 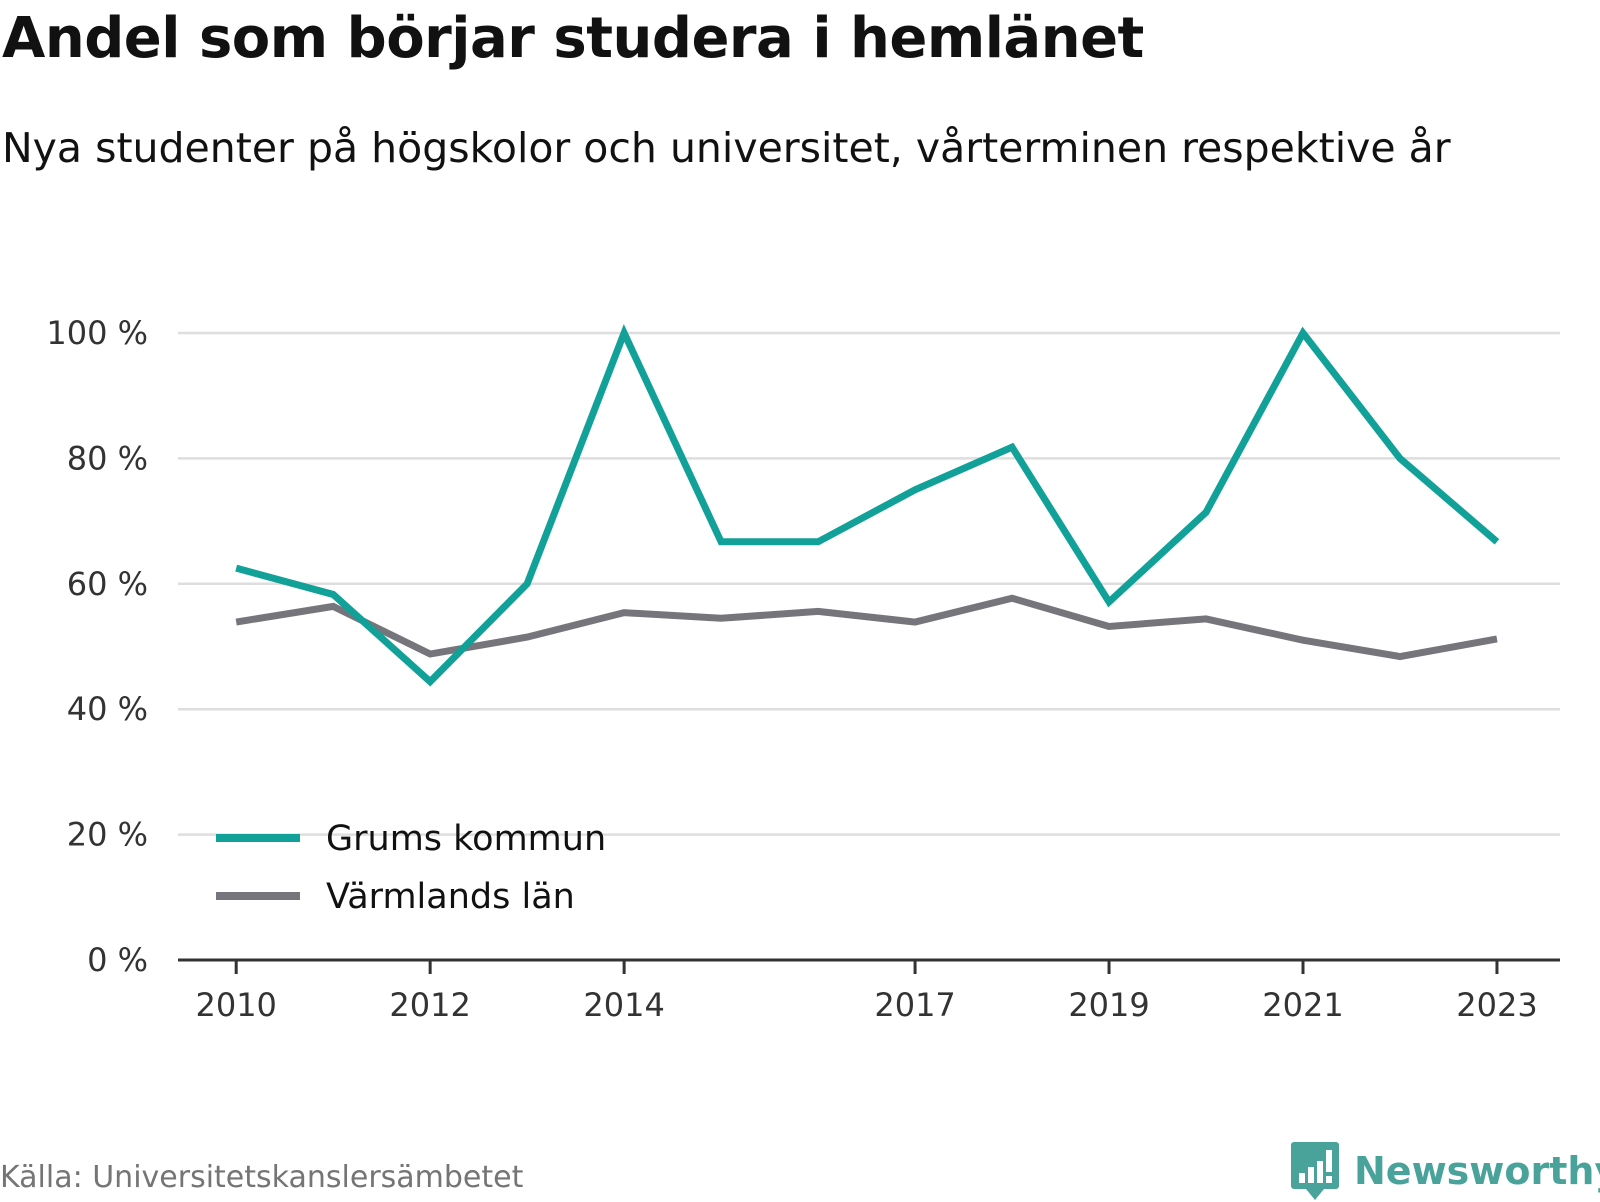 What do you see at coordinates (107, 709) in the screenshot?
I see `y-tick-label: 40 %` at bounding box center [107, 709].